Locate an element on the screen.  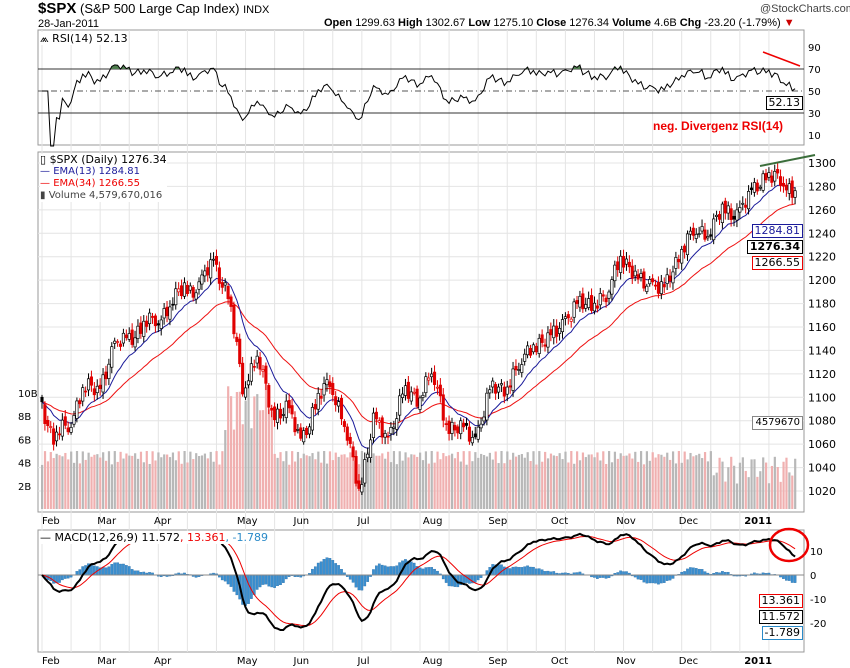
x-axis-label: Jun is located at coordinates (301, 521).